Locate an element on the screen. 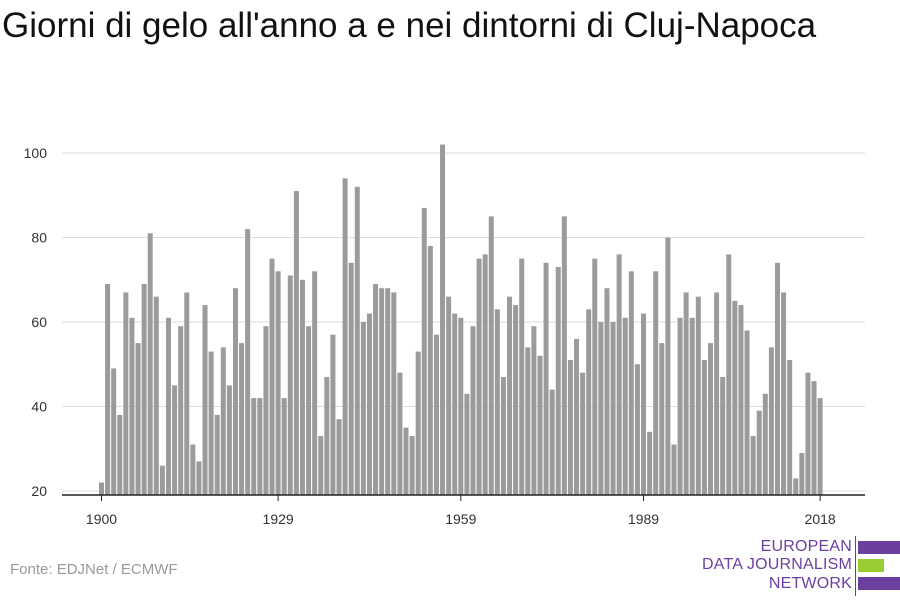 The width and height of the screenshot is (900, 600). bar-1984 is located at coordinates (613, 408).